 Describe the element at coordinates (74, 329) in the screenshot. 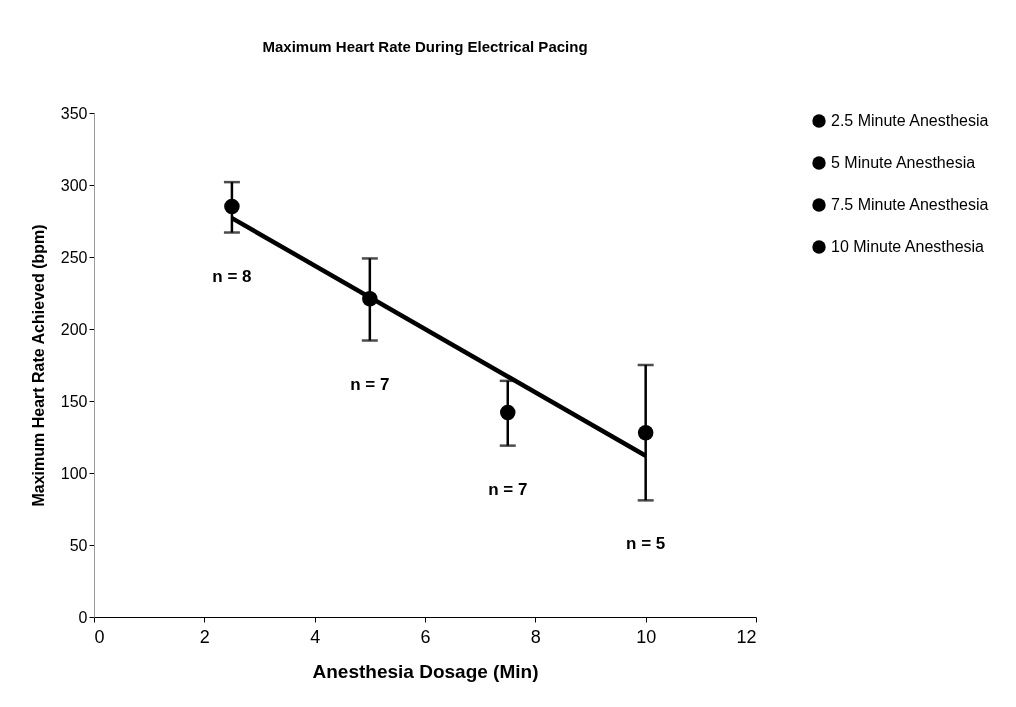

I see `y-tick-label: 200` at that location.